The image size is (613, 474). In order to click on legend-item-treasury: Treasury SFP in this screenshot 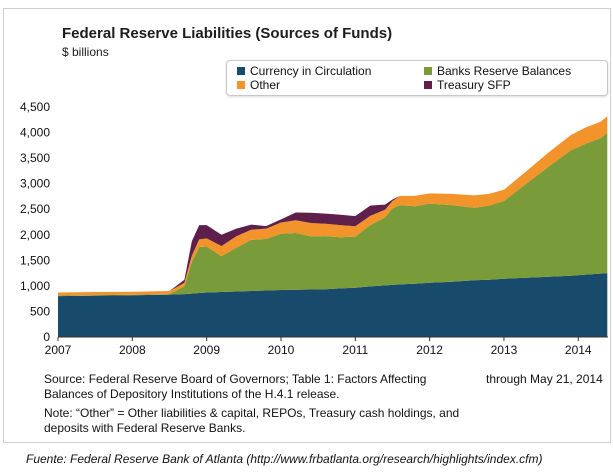, I will do `click(467, 85)`.